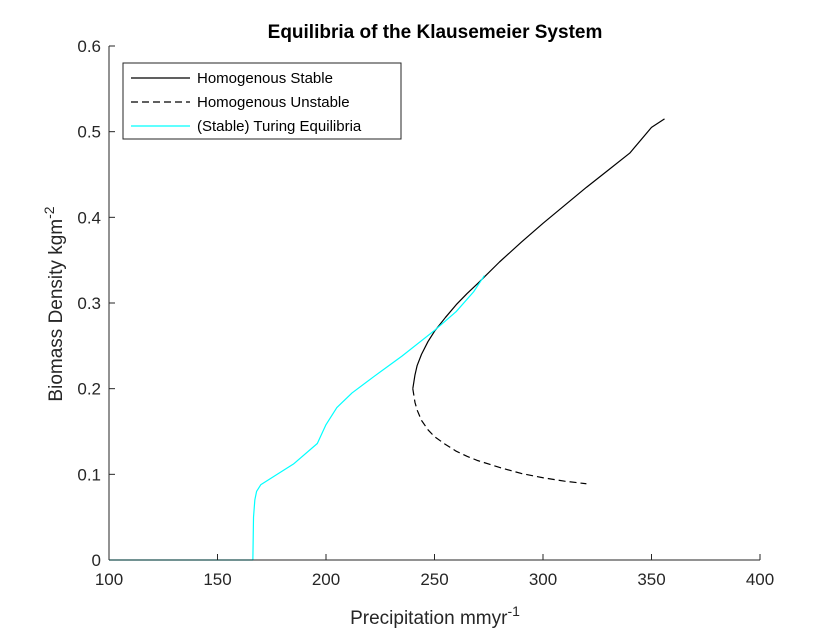 This screenshot has height=630, width=840. What do you see at coordinates (89, 389) in the screenshot?
I see `y-tick-label: 0.2` at bounding box center [89, 389].